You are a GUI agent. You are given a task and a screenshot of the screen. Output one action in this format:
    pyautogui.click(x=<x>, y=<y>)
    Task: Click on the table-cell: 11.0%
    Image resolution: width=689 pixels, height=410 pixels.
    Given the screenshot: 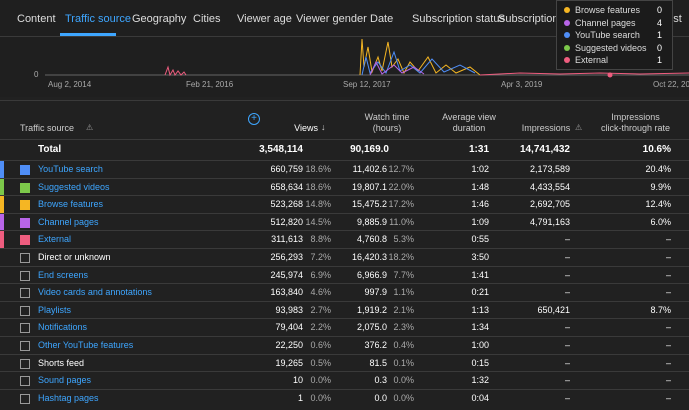 What is the action you would take?
    pyautogui.click(x=401, y=221)
    